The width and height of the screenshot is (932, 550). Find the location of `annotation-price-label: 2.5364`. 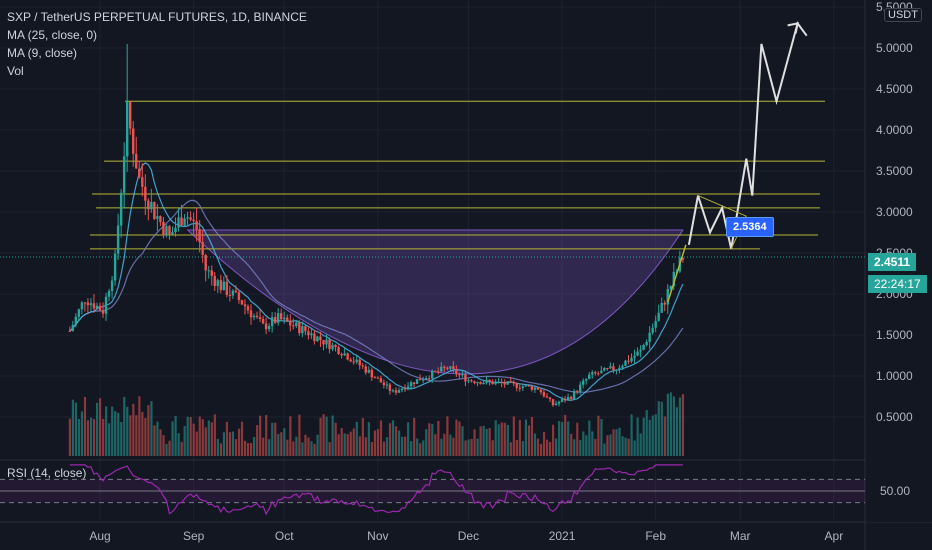

annotation-price-label: 2.5364 is located at coordinates (750, 227).